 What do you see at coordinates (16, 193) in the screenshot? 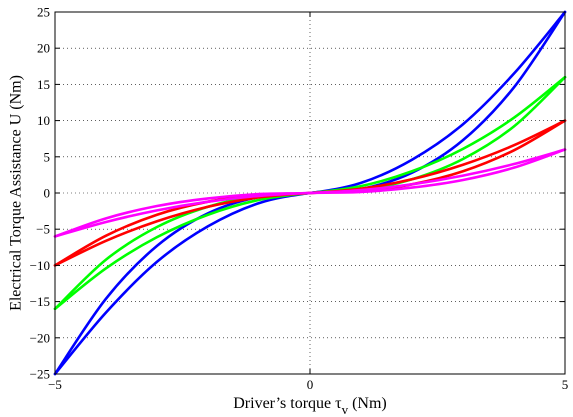
I see `y-axis-label: Electrical Torque Assistance U (Nm)` at bounding box center [16, 193].